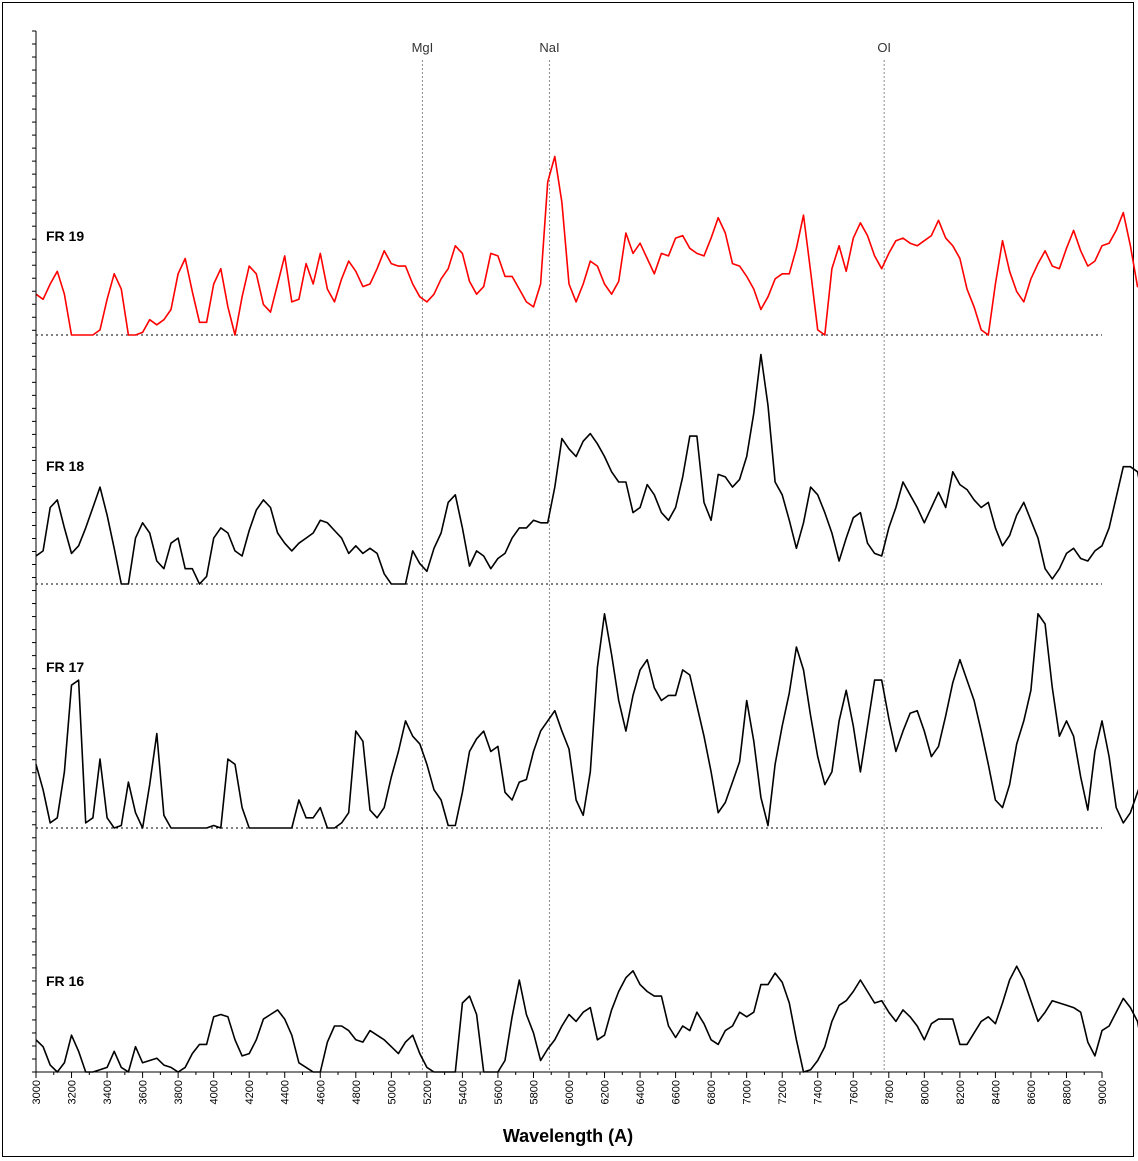 Image resolution: width=1138 pixels, height=1161 pixels. I want to click on x-tick-label-7200: 7200, so click(783, 1092).